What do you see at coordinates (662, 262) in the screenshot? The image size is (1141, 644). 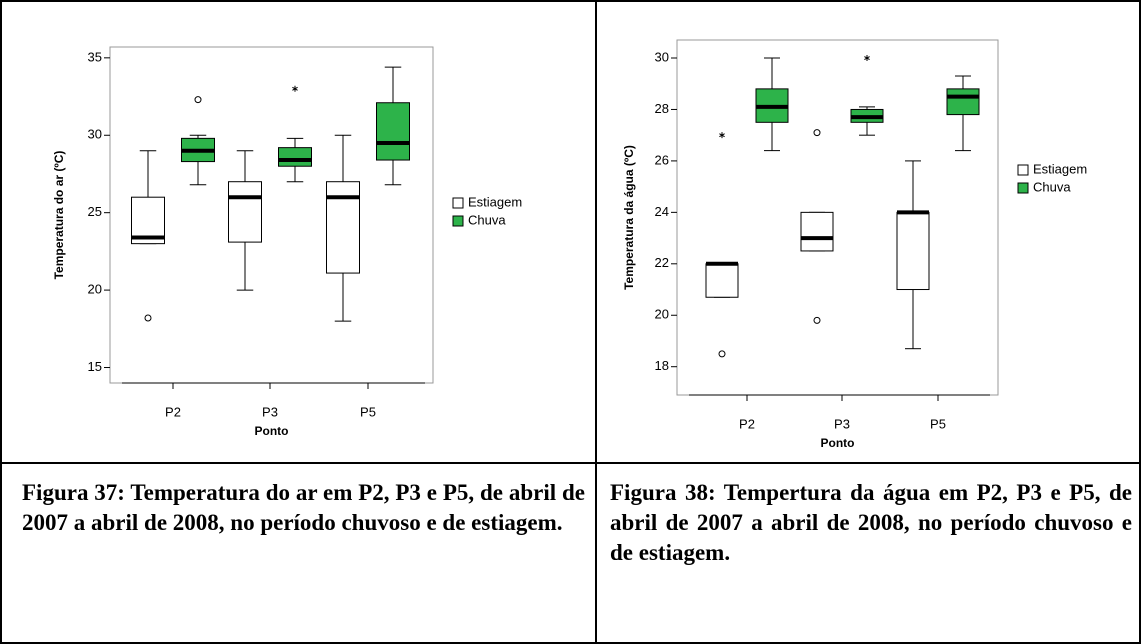 I see `y-tick-label: 22` at bounding box center [662, 262].